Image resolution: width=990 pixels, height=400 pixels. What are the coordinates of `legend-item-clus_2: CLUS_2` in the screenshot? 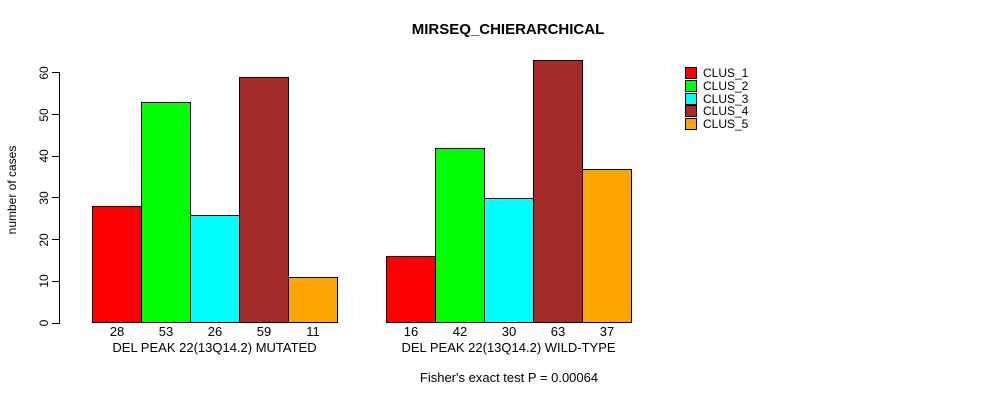 It's located at (716, 86).